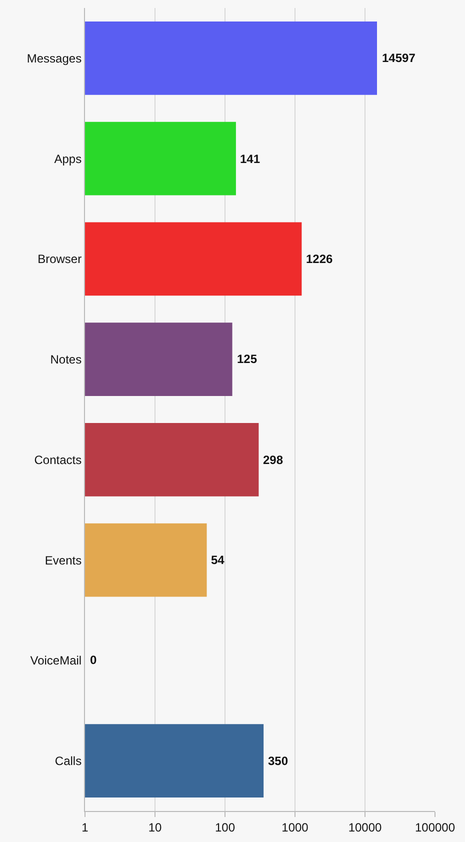 The width and height of the screenshot is (465, 842). Describe the element at coordinates (435, 827) in the screenshot. I see `x-tick-label: 100000` at that location.